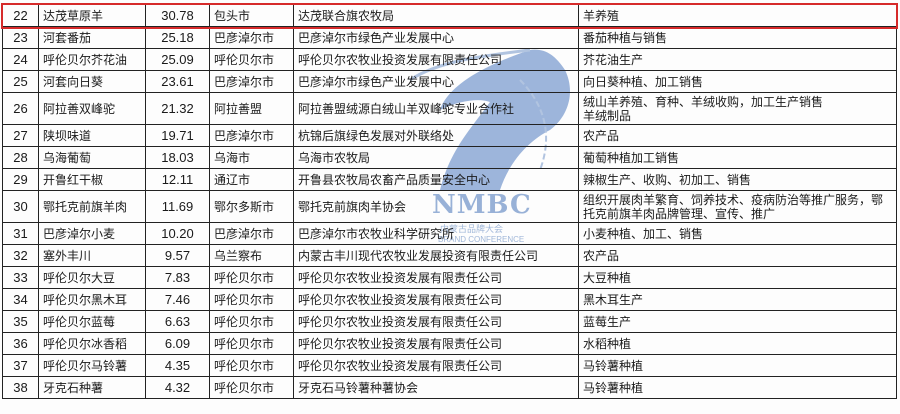 Image resolution: width=900 pixels, height=414 pixels. What do you see at coordinates (92, 321) in the screenshot?
I see `brand-name-cell: 呼伦贝尔蓝莓` at bounding box center [92, 321].